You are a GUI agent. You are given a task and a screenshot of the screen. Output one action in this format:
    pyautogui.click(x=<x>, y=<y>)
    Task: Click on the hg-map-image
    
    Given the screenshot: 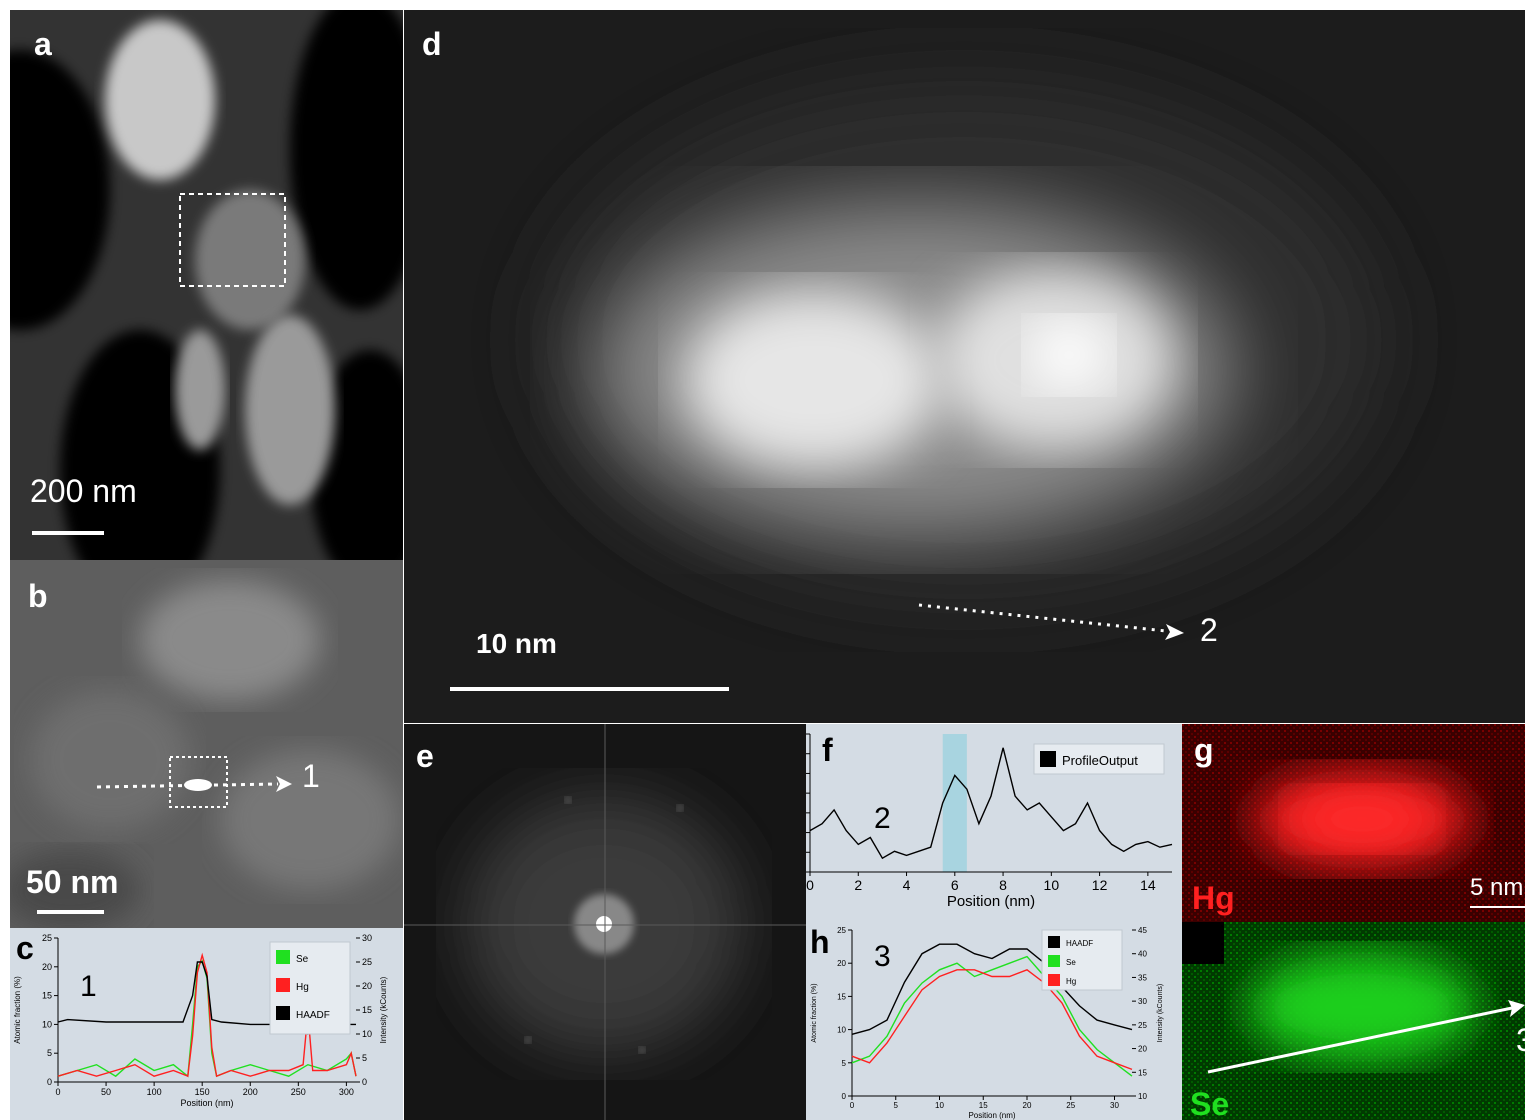 What is the action you would take?
    pyautogui.click(x=1353, y=823)
    